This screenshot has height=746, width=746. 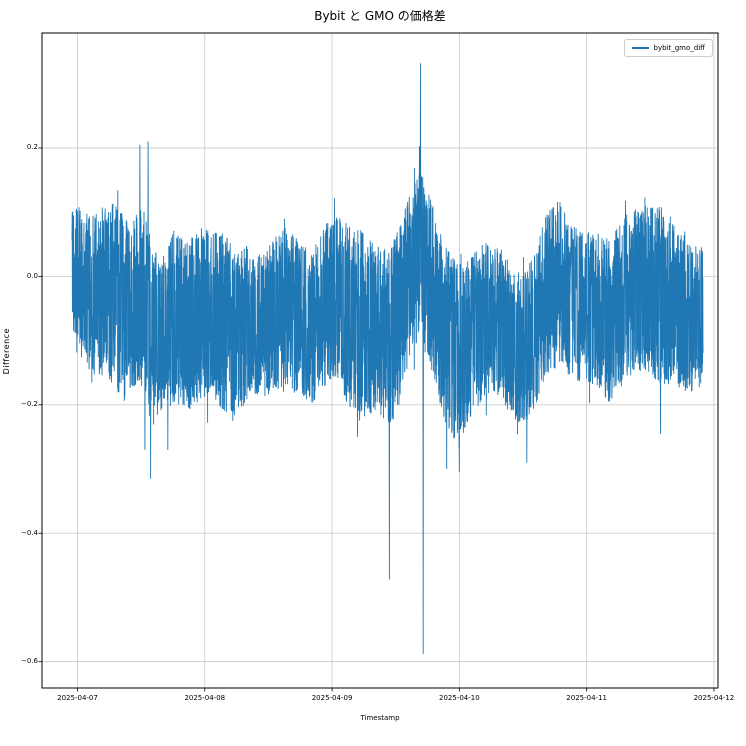 What do you see at coordinates (380, 718) in the screenshot?
I see `x-axis-label: Timestamp` at bounding box center [380, 718].